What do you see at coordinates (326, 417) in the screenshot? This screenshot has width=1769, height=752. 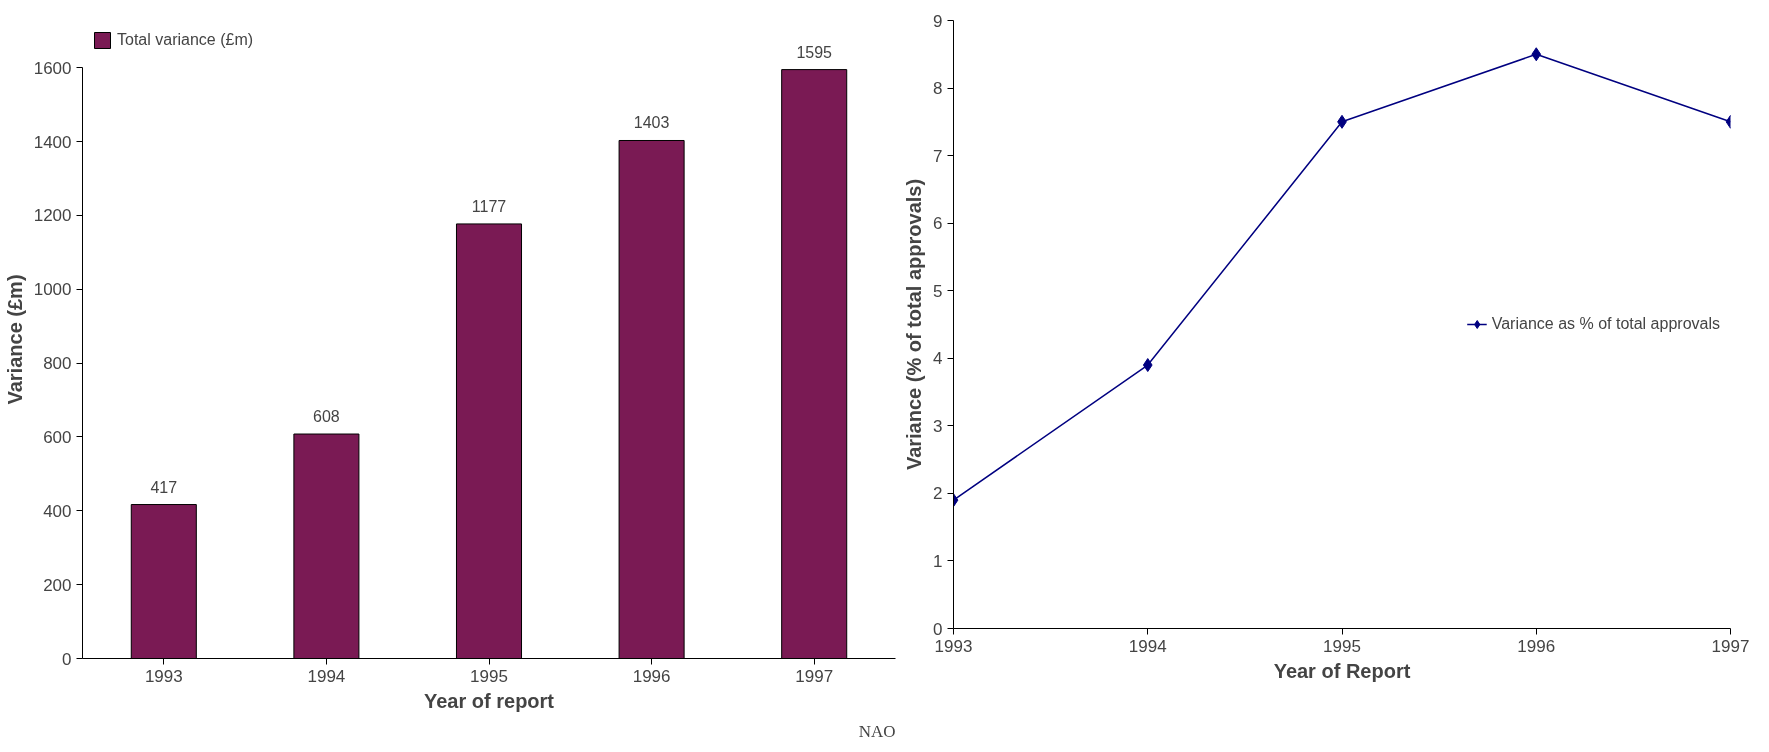 I see `data-label: 608` at bounding box center [326, 417].